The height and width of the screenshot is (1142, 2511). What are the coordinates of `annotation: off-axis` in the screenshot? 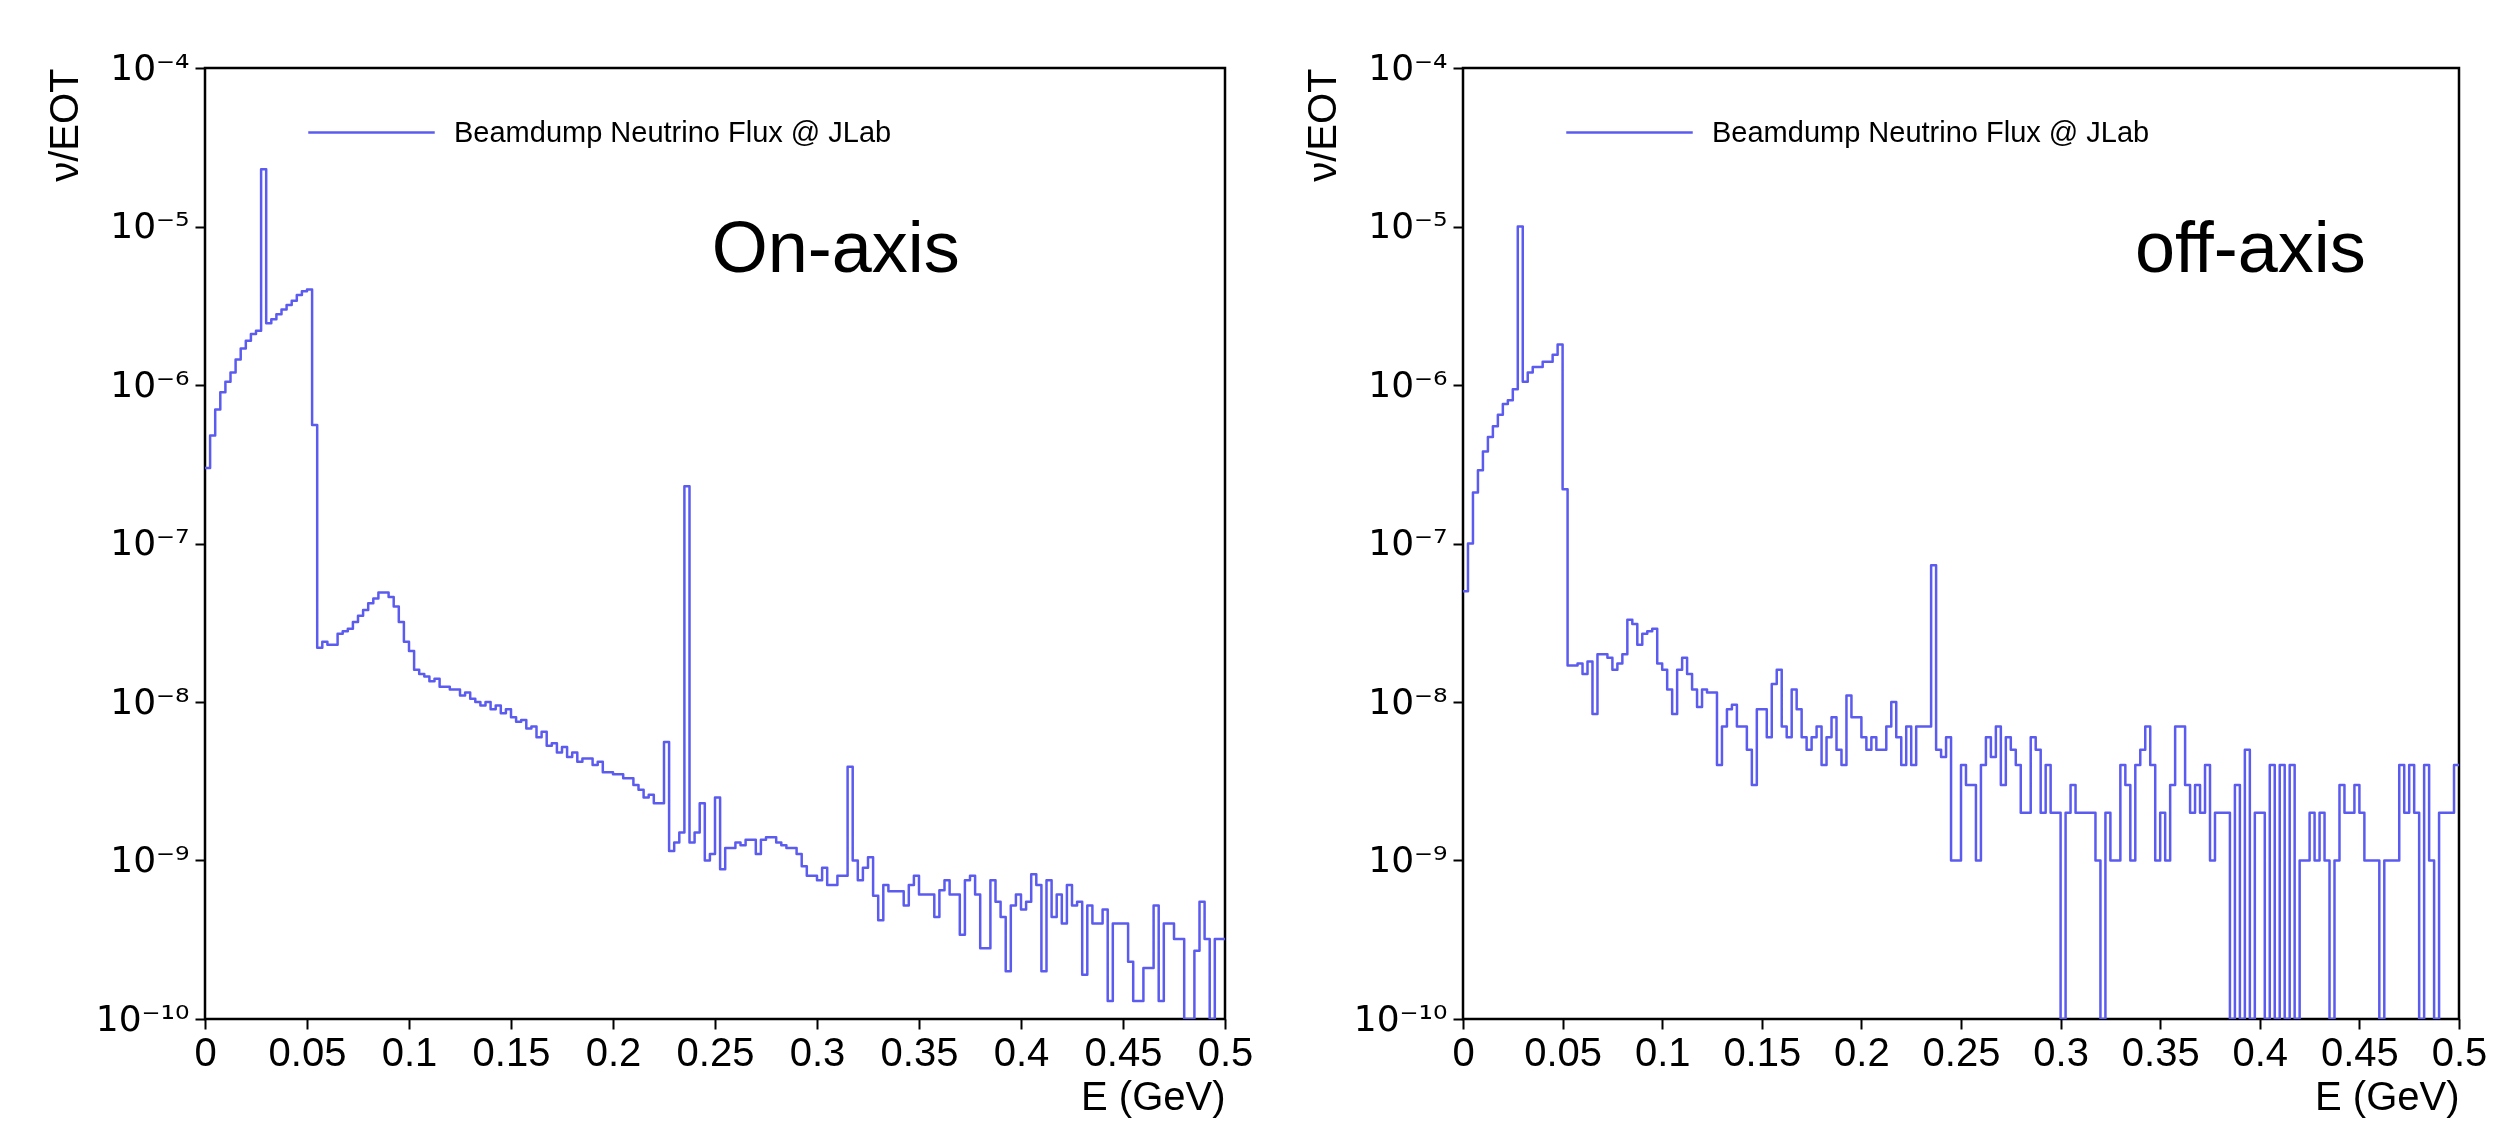 It's located at (2250, 247).